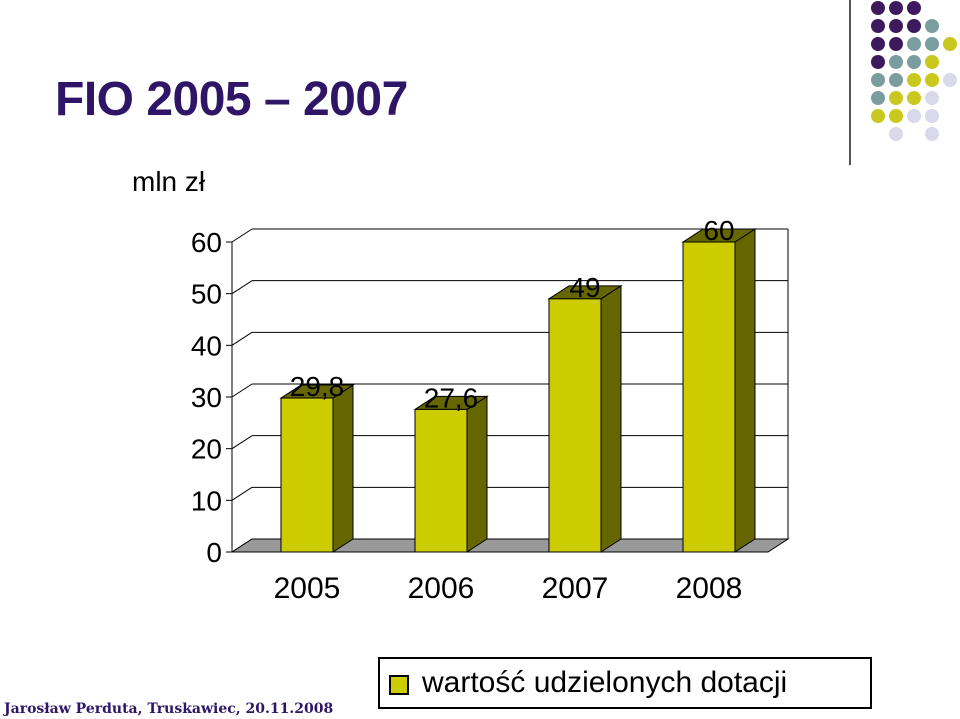 Image resolution: width=960 pixels, height=719 pixels. What do you see at coordinates (850, 82) in the screenshot?
I see `decorative-divider` at bounding box center [850, 82].